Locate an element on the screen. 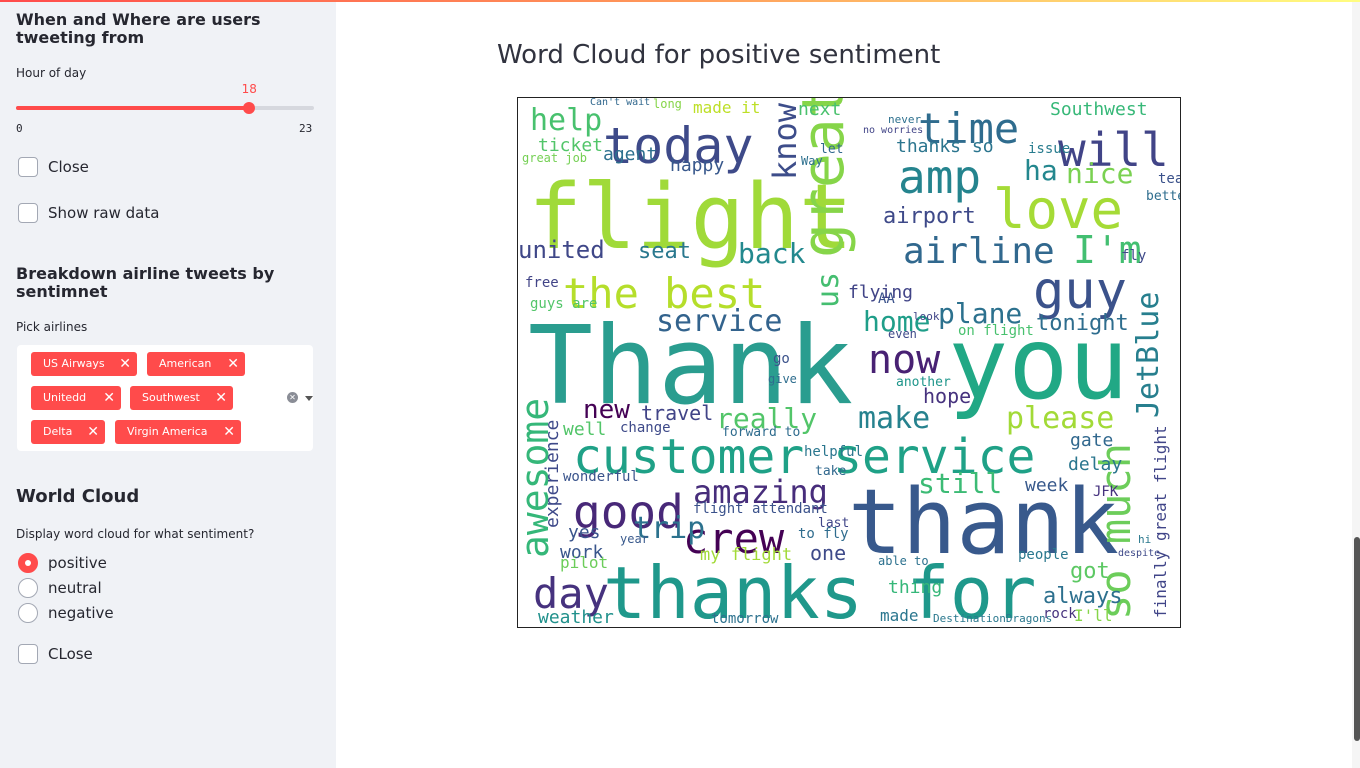 The image size is (1360, 768). radio-option-negative: negative is located at coordinates (66, 613).